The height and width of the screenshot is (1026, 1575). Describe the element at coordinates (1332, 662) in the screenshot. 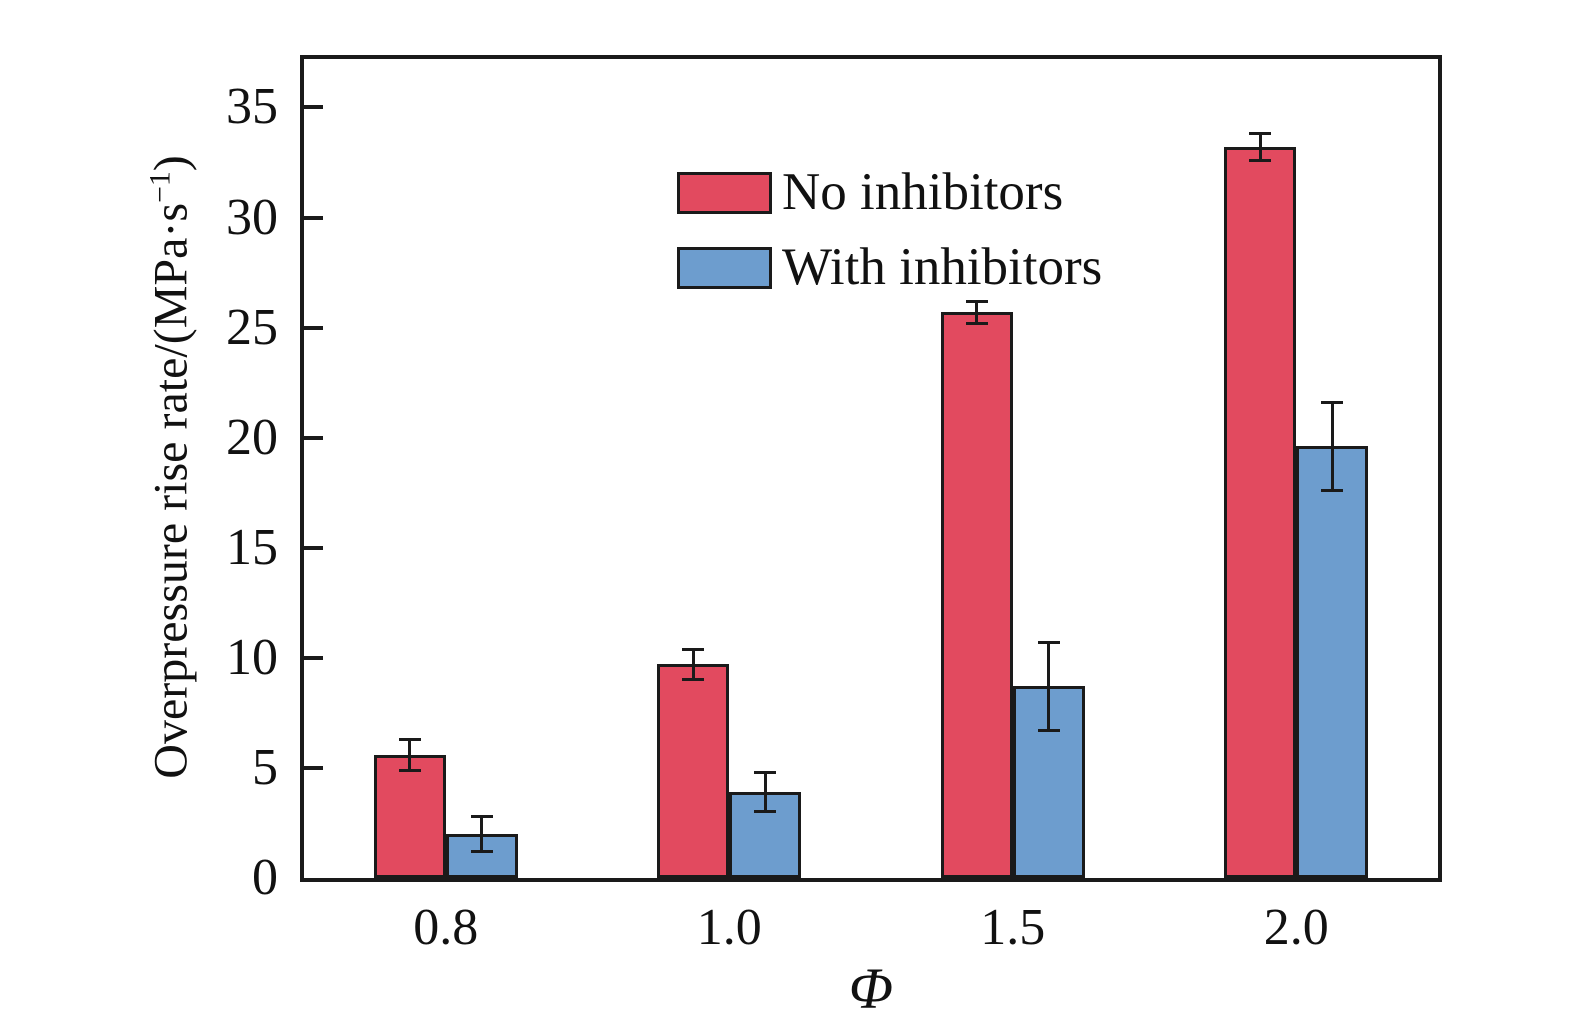

I see `bar-with-inhibitors` at that location.